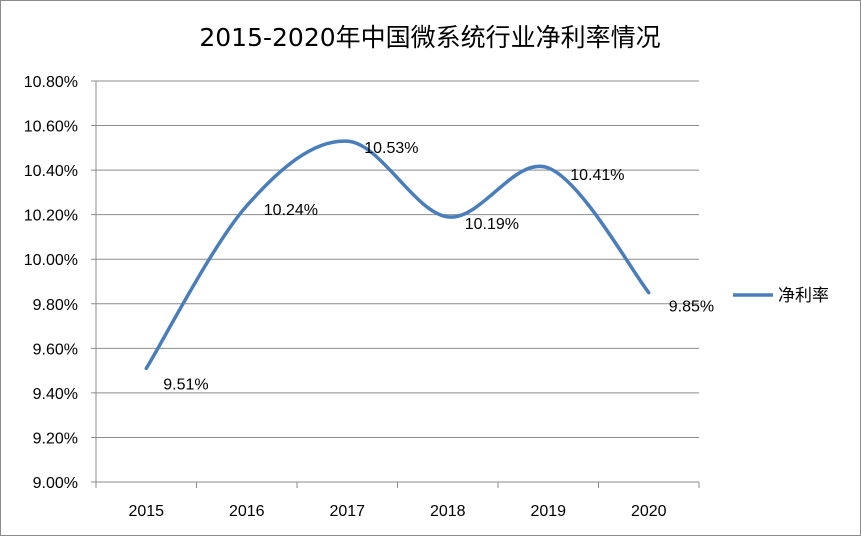 The height and width of the screenshot is (536, 861). What do you see at coordinates (51, 127) in the screenshot?
I see `y-tick-label: 10.60%` at bounding box center [51, 127].